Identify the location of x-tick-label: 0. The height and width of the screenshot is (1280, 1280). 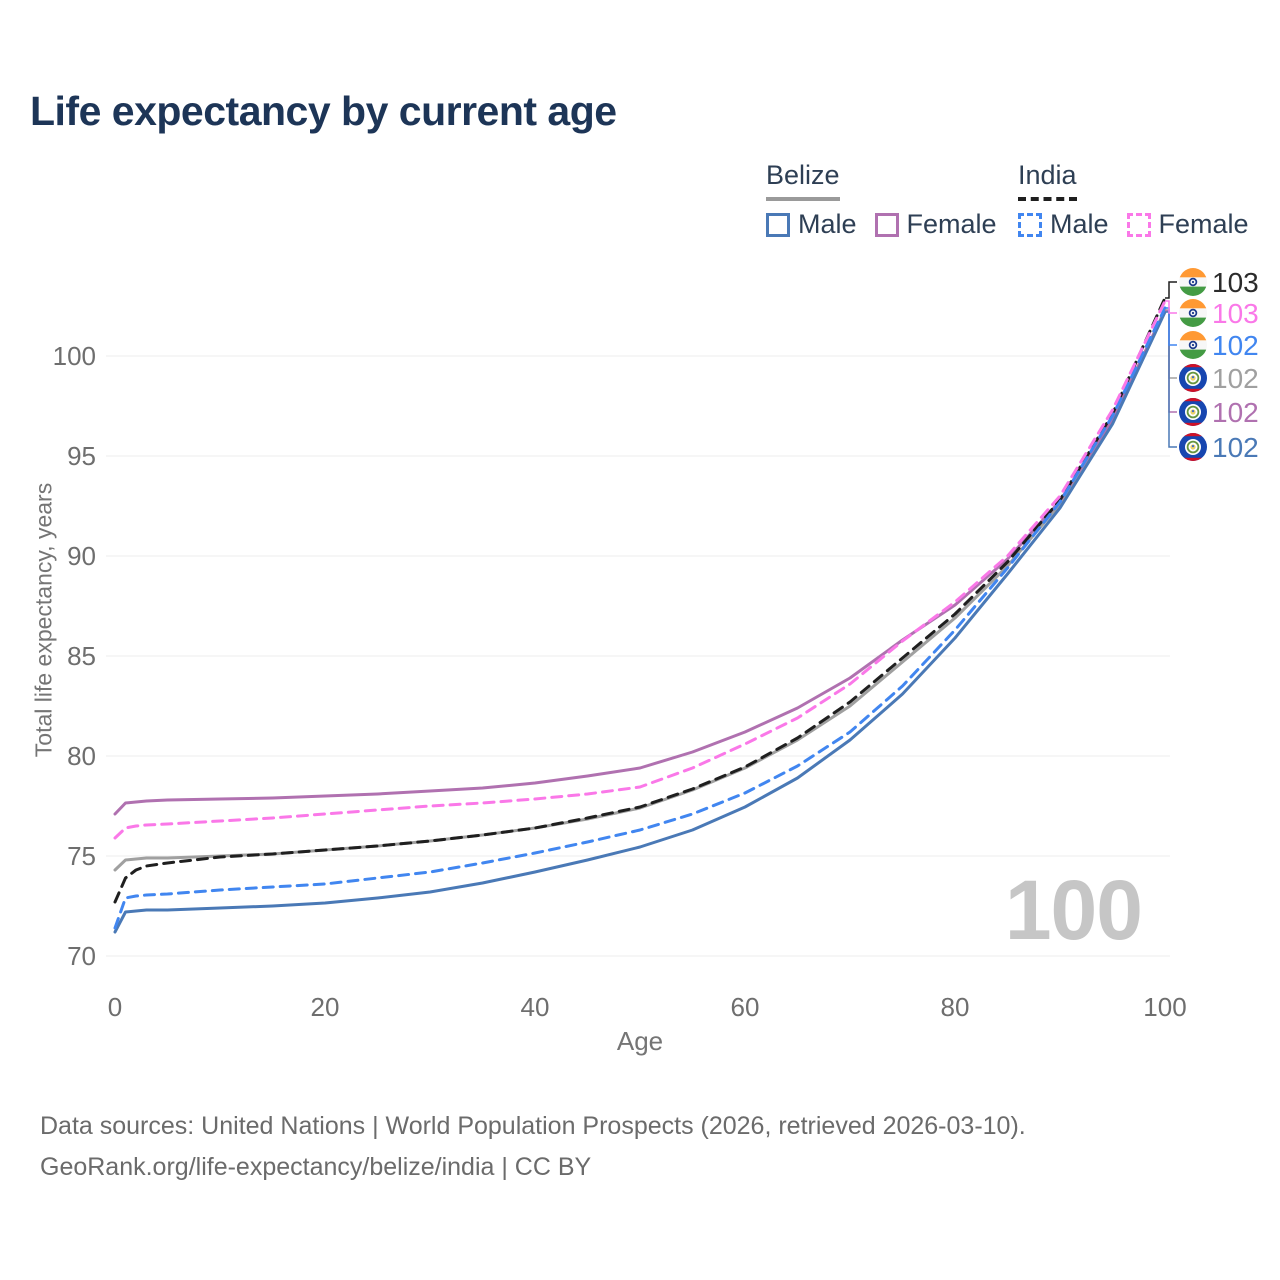
(115, 1007).